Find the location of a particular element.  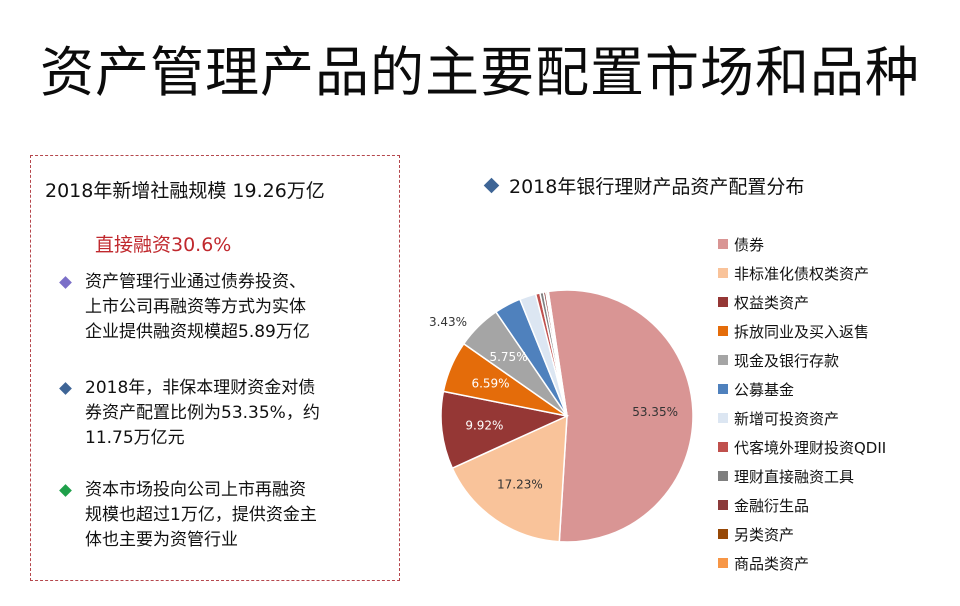

legend-label: 新增可投资资产 is located at coordinates (787, 419).